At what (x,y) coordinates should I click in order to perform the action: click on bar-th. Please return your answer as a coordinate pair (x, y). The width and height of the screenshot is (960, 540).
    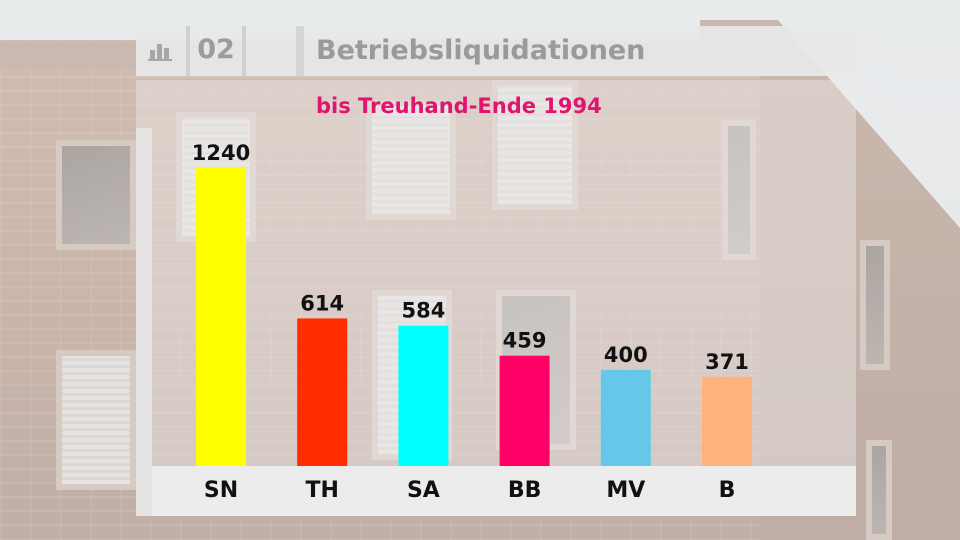
    Looking at the image, I should click on (322, 392).